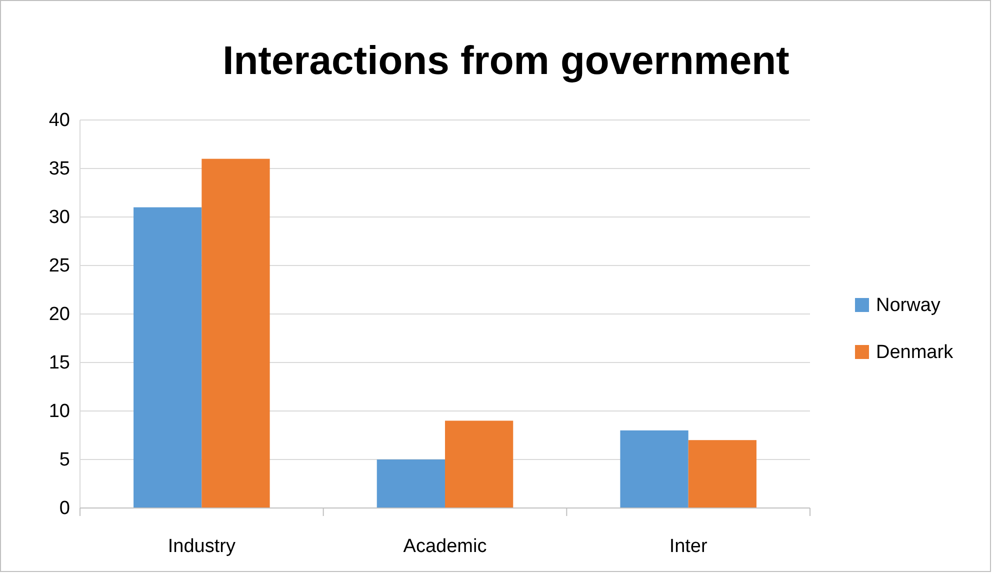 This screenshot has height=573, width=992. What do you see at coordinates (64, 460) in the screenshot?
I see `y-tick-label: 5` at bounding box center [64, 460].